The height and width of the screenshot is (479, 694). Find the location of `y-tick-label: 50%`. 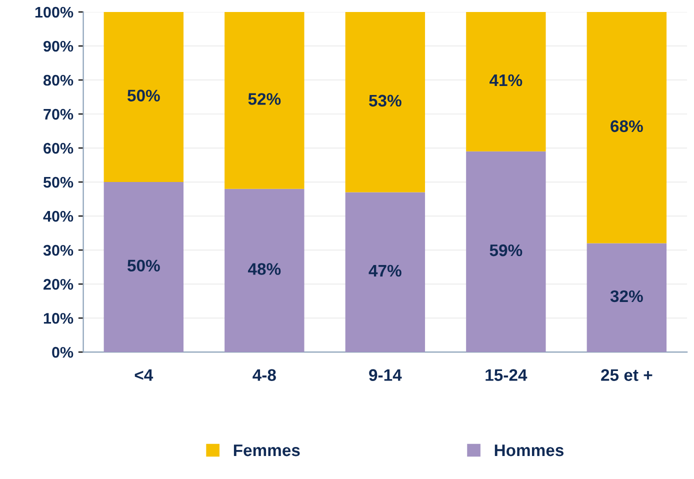

y-tick-label: 50% is located at coordinates (58, 182).